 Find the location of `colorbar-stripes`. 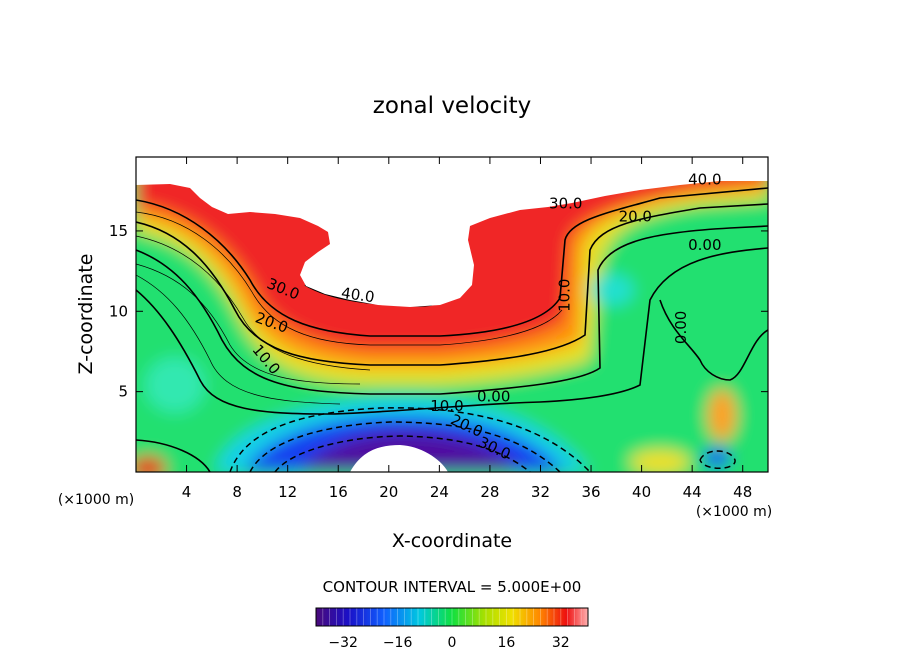

colorbar-stripes is located at coordinates (452, 617).